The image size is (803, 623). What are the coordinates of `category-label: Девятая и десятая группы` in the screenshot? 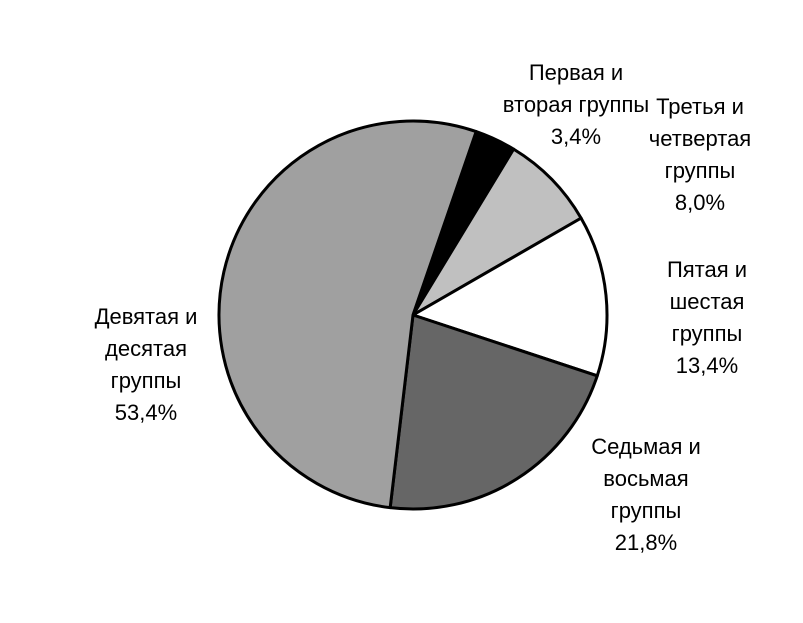 It's located at (146, 348).